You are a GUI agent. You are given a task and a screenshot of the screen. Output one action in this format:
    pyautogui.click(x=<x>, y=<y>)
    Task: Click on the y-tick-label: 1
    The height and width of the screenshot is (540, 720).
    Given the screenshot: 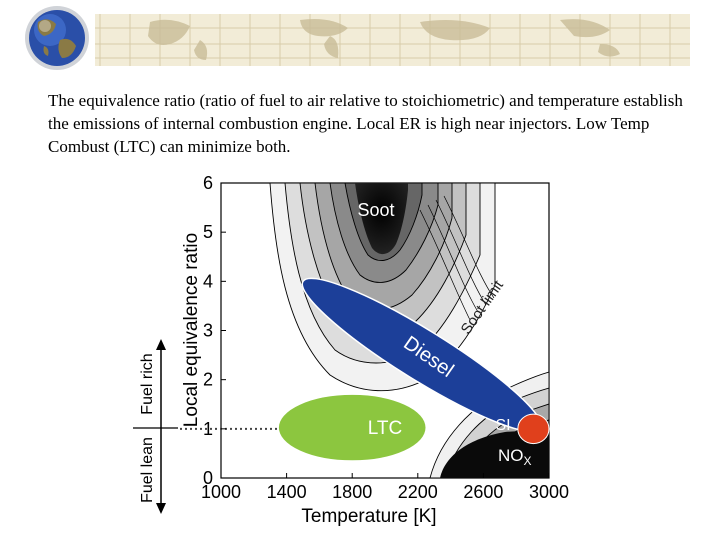 What is the action you would take?
    pyautogui.click(x=208, y=429)
    